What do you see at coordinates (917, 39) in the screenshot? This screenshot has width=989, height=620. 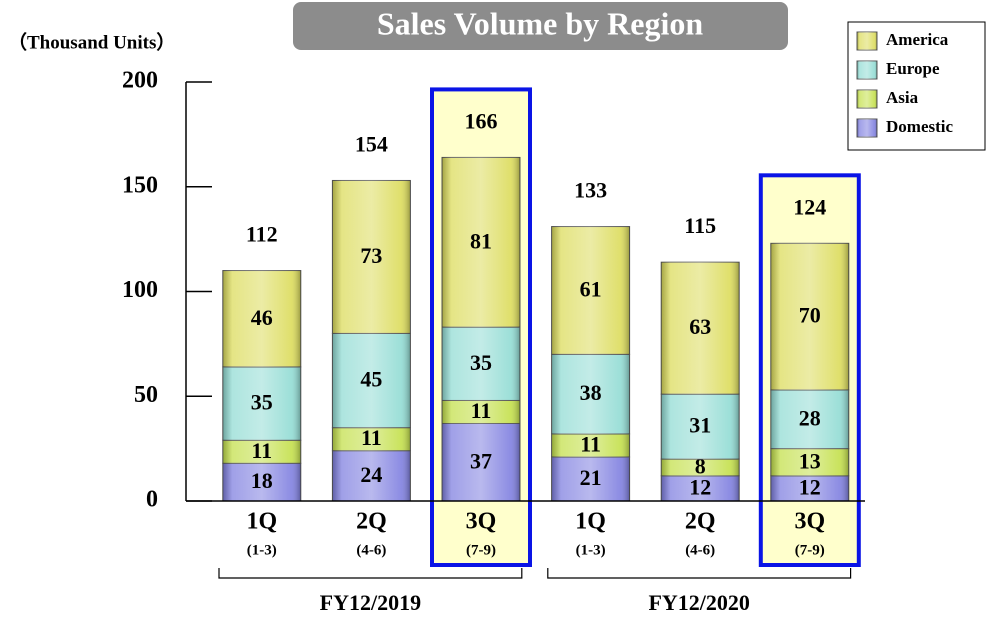 I see `legend-label: America` at bounding box center [917, 39].